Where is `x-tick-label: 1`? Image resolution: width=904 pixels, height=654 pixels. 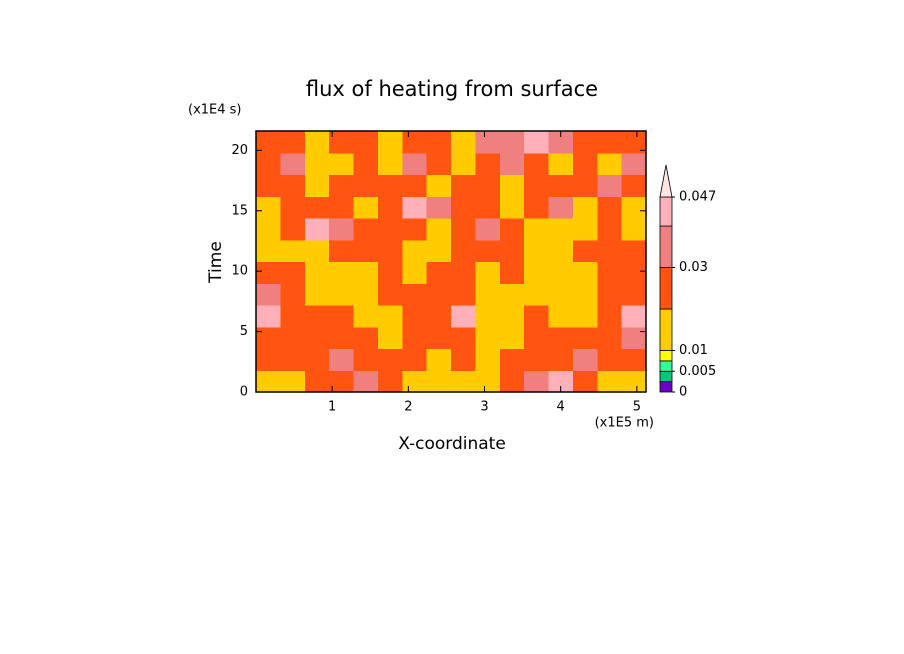 x-tick-label: 1 is located at coordinates (332, 407).